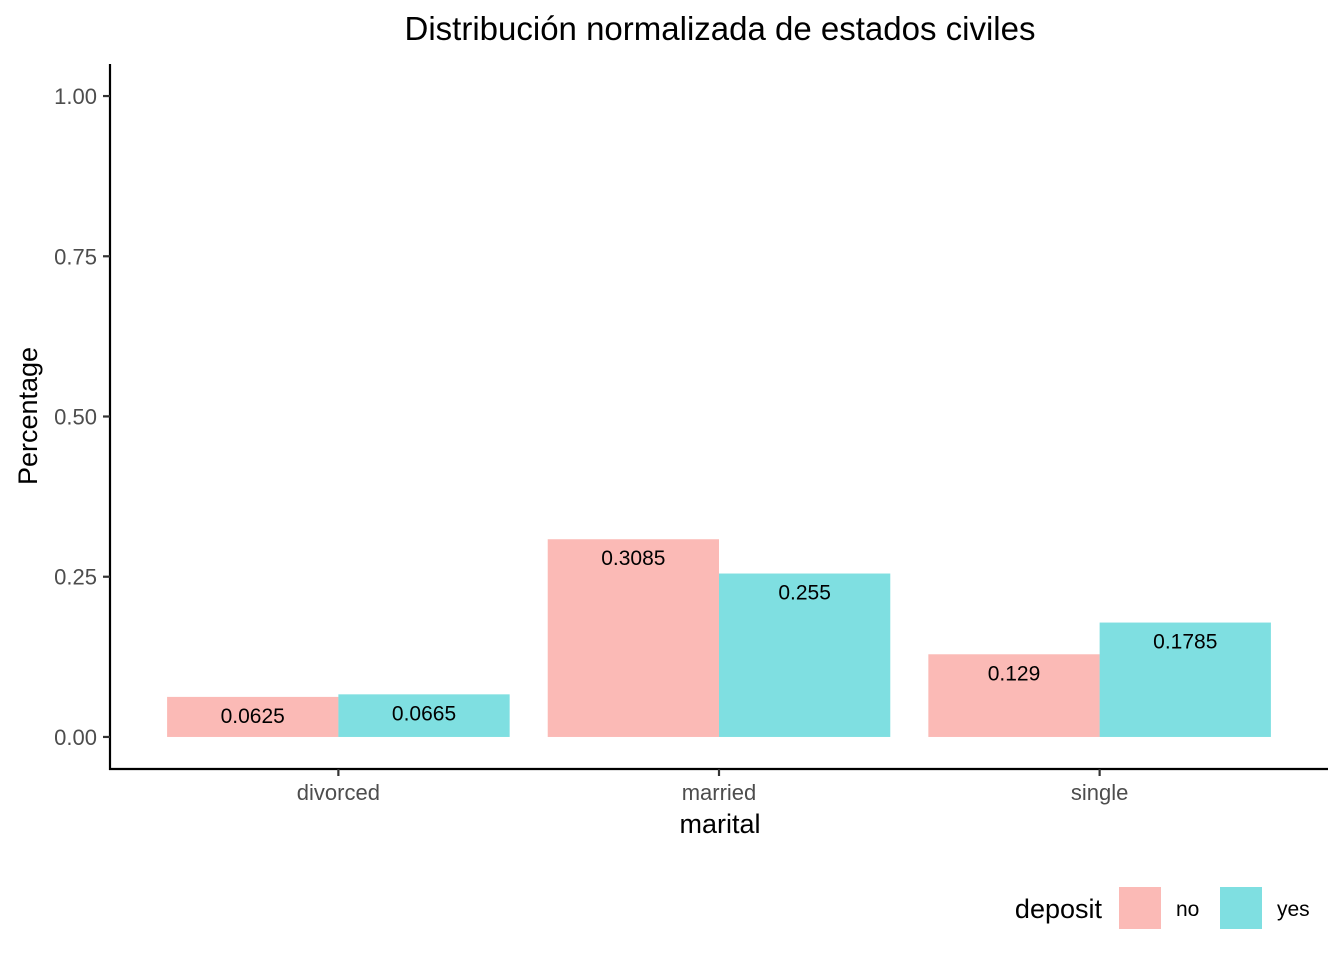 This screenshot has height=960, width=1344. Describe the element at coordinates (75, 577) in the screenshot. I see `y-tick-label: 0.25` at that location.